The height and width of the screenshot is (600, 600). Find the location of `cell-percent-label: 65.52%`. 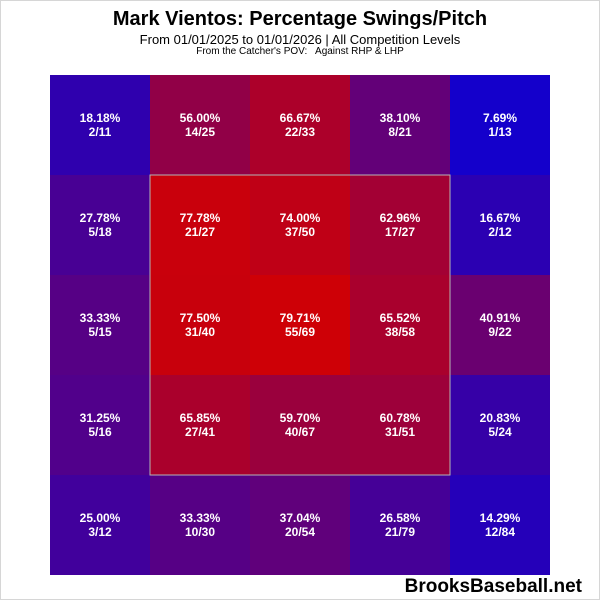

cell-percent-label: 65.52% is located at coordinates (400, 318).